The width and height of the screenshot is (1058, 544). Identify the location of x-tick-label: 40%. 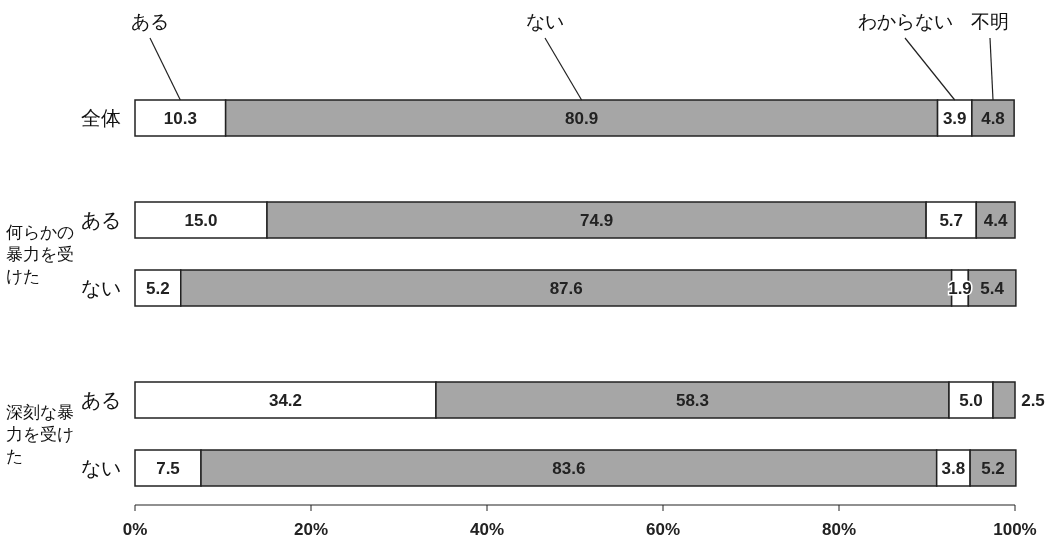
(487, 529).